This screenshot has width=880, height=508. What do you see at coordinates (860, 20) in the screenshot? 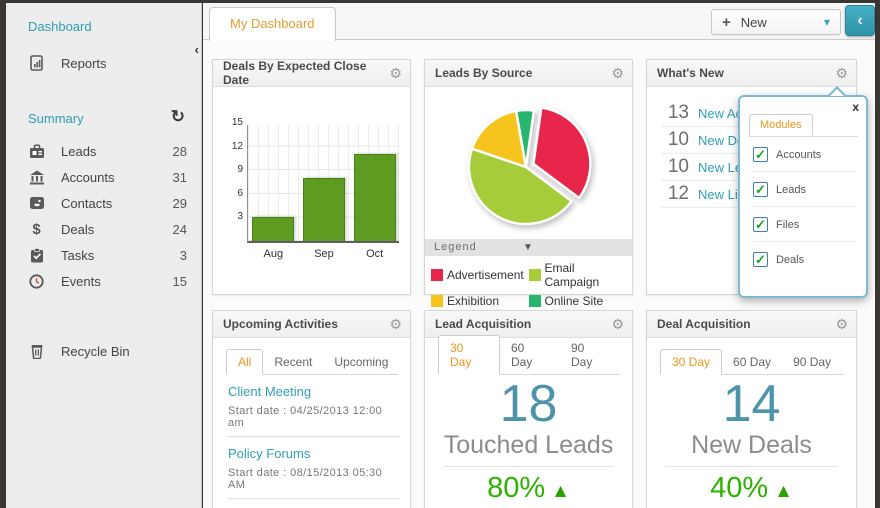
I see `panel-collapse-button: ‹` at bounding box center [860, 20].